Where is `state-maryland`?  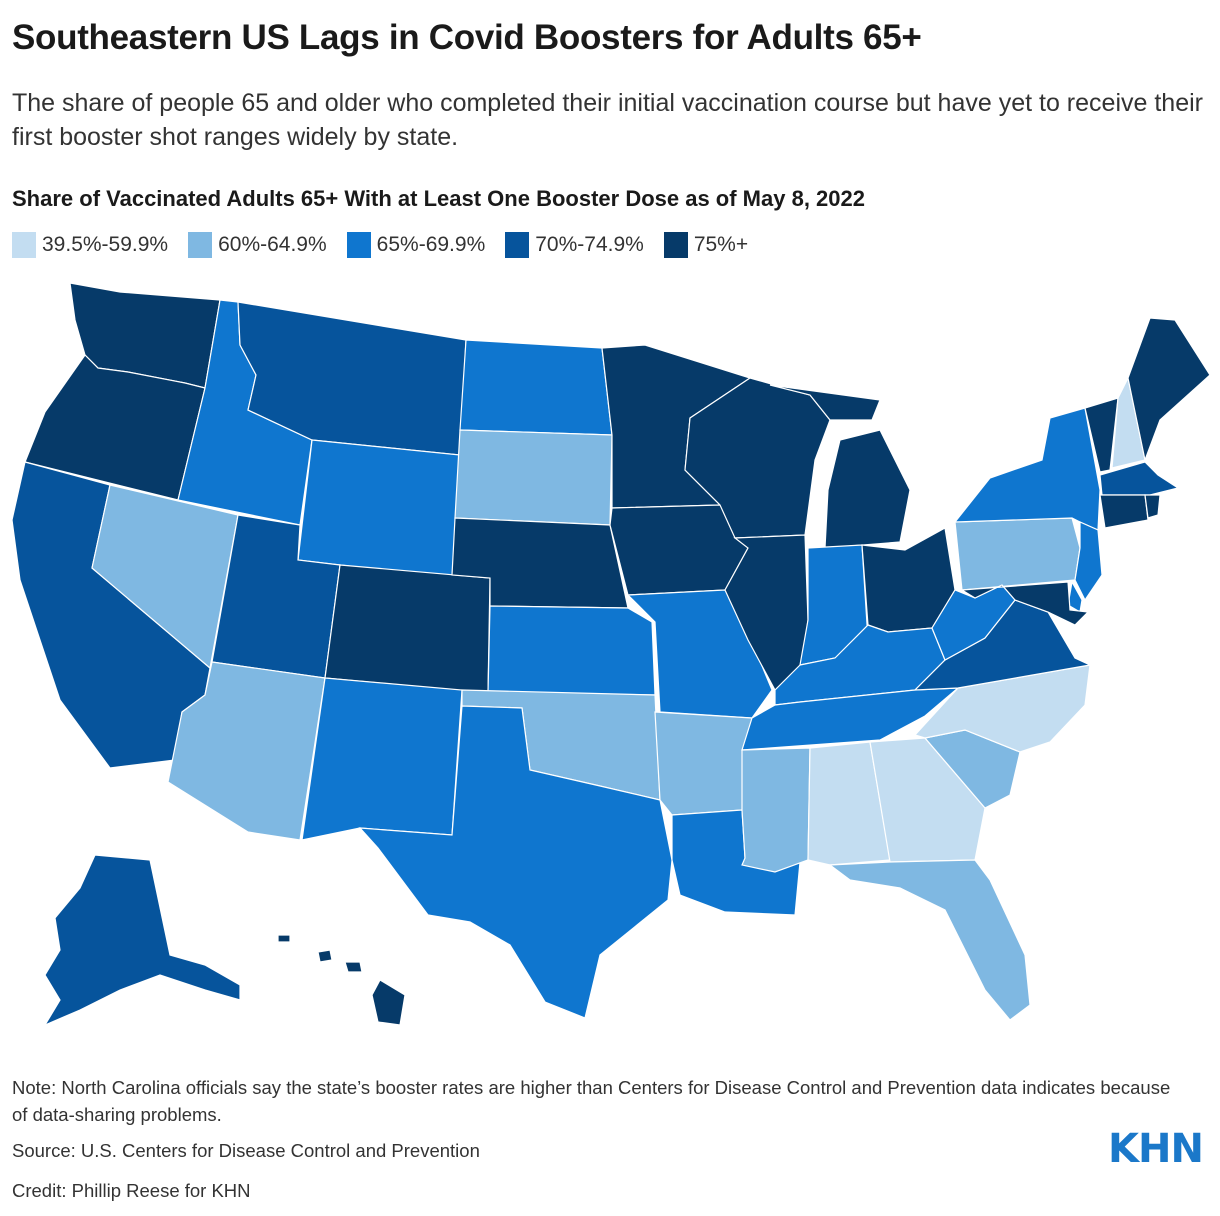 state-maryland is located at coordinates (1025, 603).